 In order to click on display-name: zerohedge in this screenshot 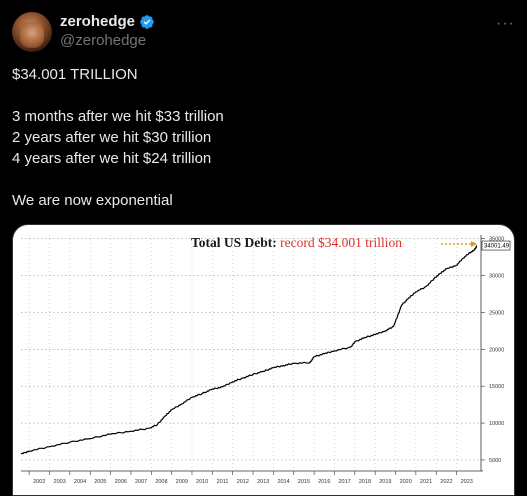, I will do `click(98, 21)`.